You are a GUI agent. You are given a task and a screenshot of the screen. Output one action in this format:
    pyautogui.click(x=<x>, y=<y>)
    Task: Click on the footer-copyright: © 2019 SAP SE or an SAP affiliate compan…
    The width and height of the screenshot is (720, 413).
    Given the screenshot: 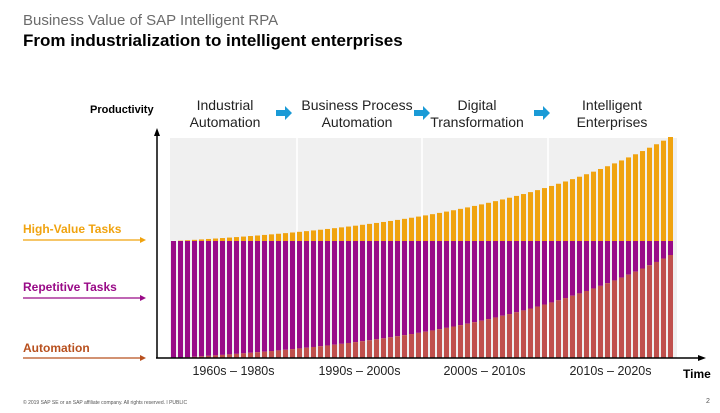 What is the action you would take?
    pyautogui.click(x=105, y=403)
    